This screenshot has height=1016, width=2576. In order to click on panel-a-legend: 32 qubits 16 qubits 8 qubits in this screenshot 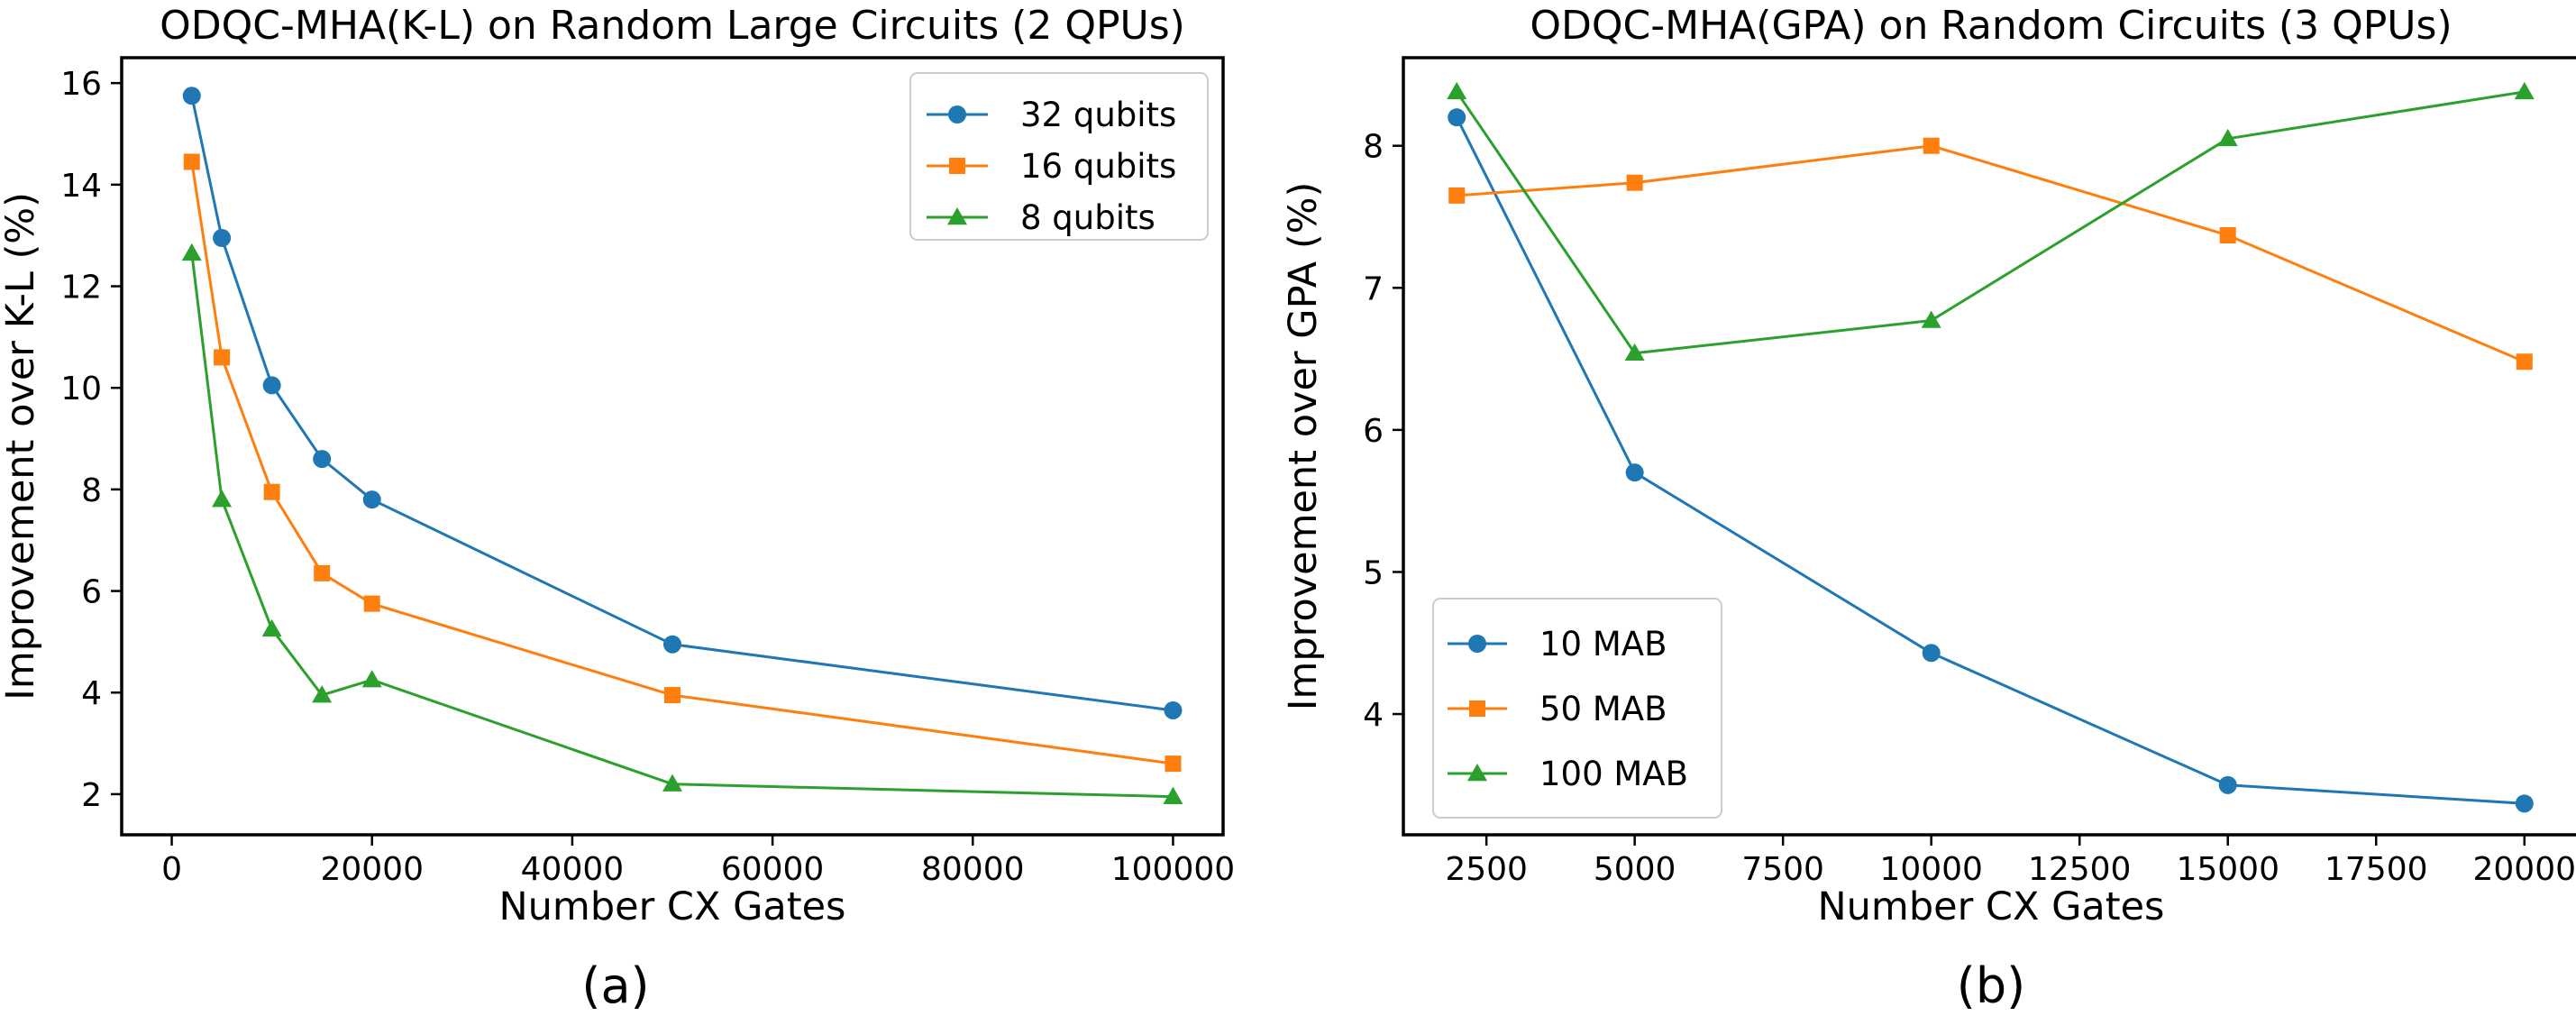, I will do `click(1059, 156)`.